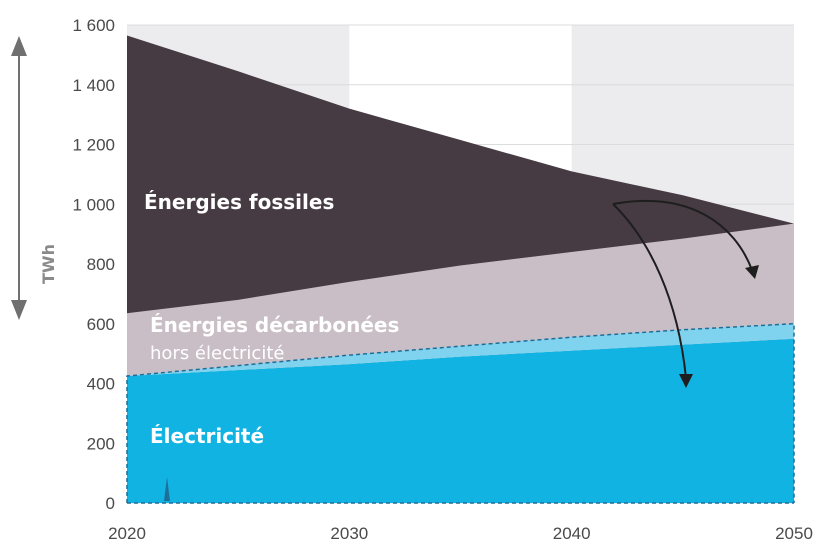  What do you see at coordinates (207, 436) in the screenshot?
I see `label-electricite: Électricité` at bounding box center [207, 436].